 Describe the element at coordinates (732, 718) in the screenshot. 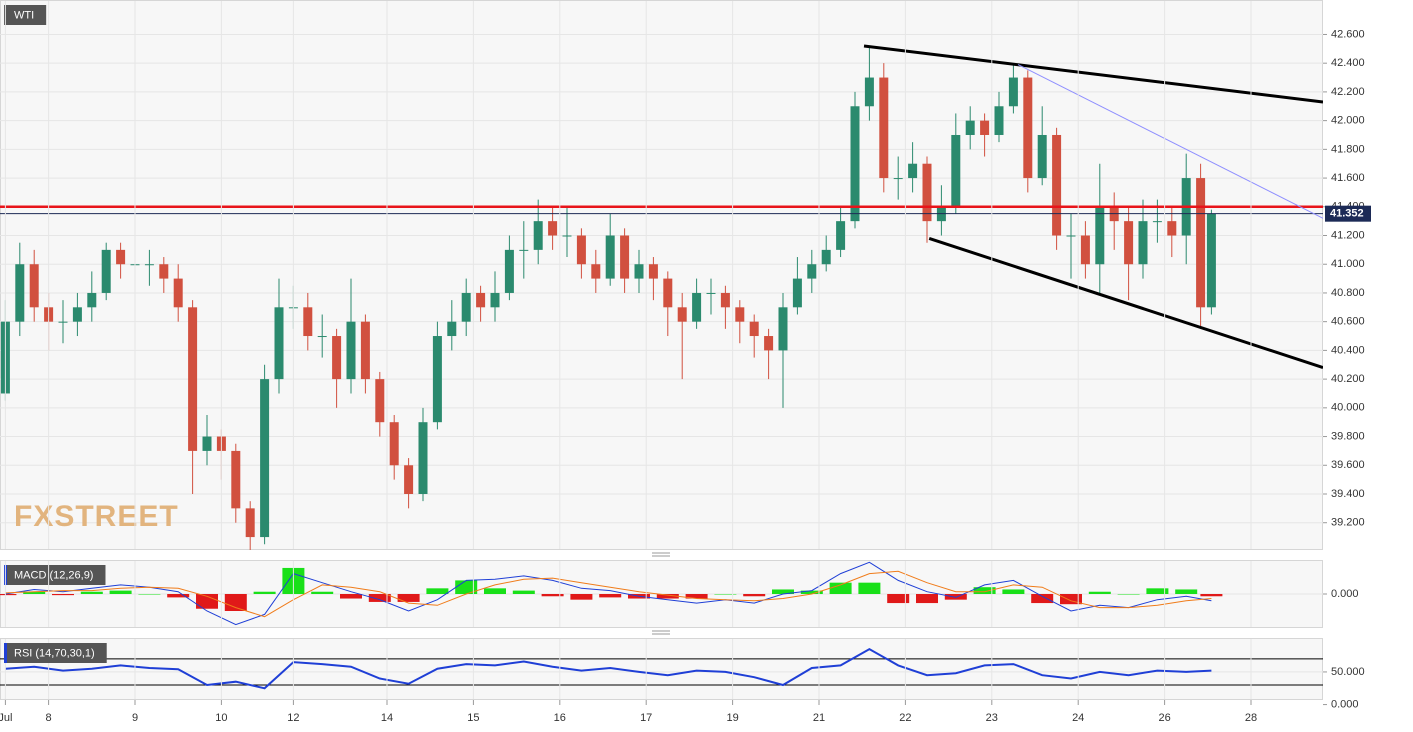

I see `x-tick-label: 19` at that location.